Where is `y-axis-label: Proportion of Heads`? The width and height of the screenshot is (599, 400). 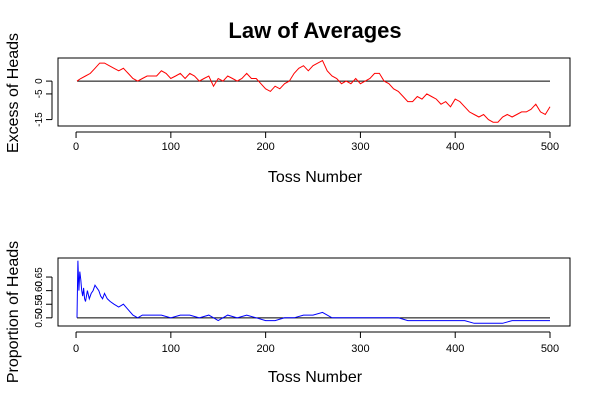
y-axis-label: Proportion of Heads is located at coordinates (13, 312).